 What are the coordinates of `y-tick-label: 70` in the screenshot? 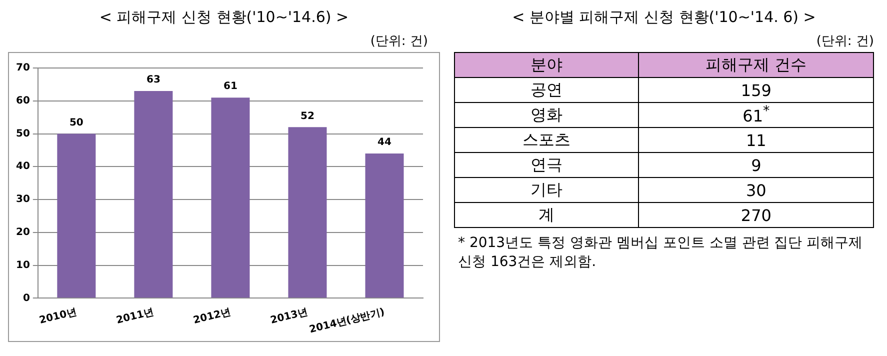 It's located at (23, 68).